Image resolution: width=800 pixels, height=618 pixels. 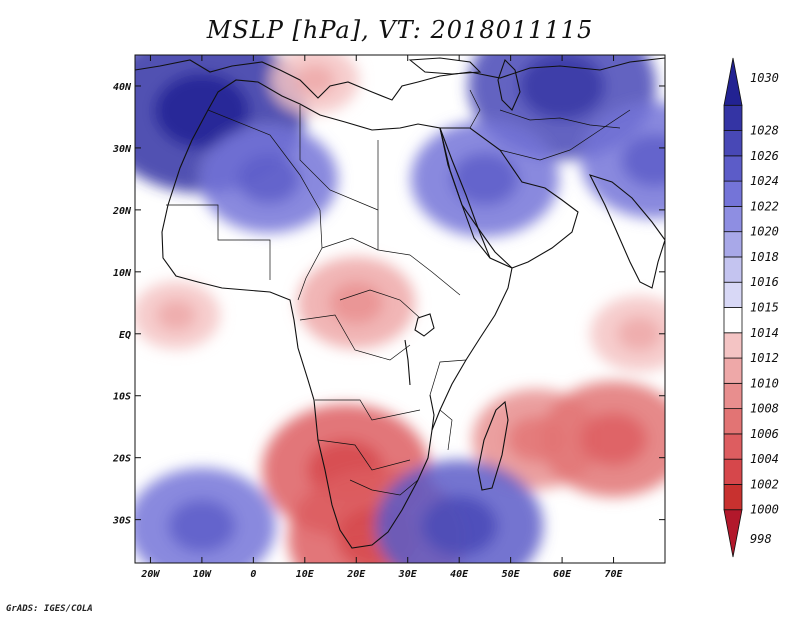 What do you see at coordinates (764, 434) in the screenshot?
I see `colorbar-label: 1006` at bounding box center [764, 434].